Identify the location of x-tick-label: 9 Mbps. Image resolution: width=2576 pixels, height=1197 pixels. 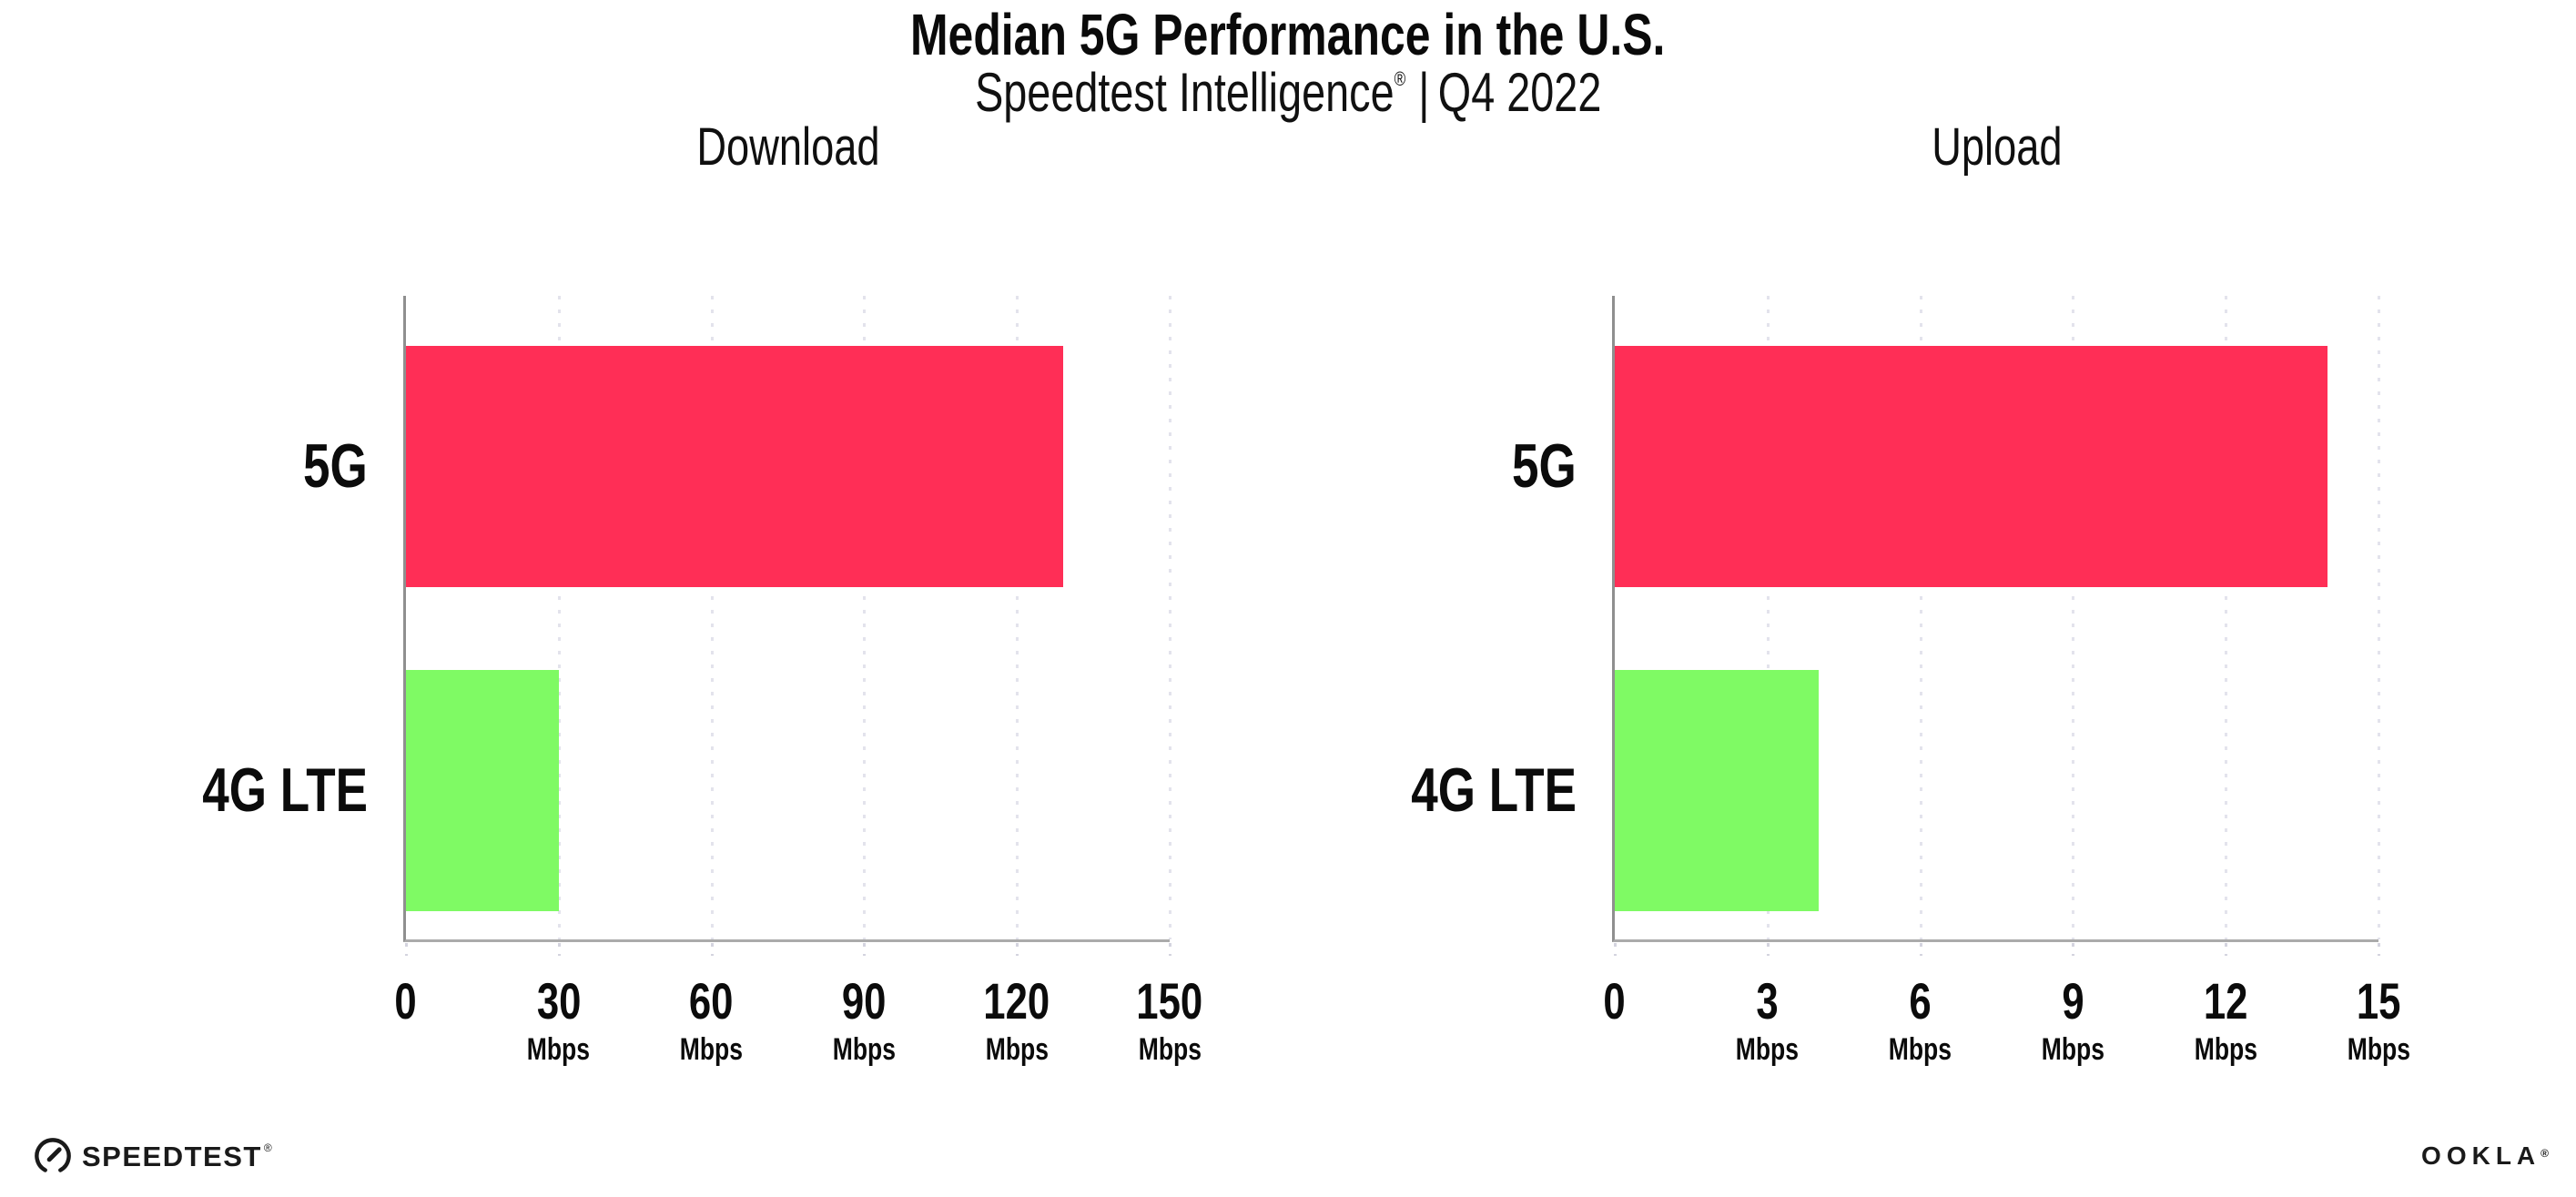
(2073, 1020).